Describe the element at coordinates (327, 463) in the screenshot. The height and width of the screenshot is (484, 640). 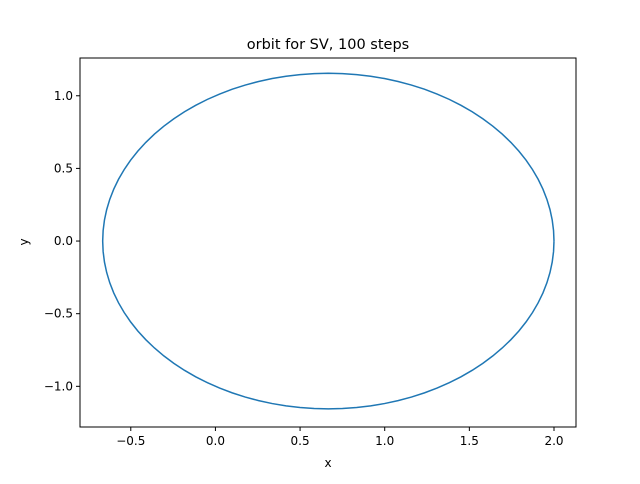
I see `x-axis-label: x` at that location.